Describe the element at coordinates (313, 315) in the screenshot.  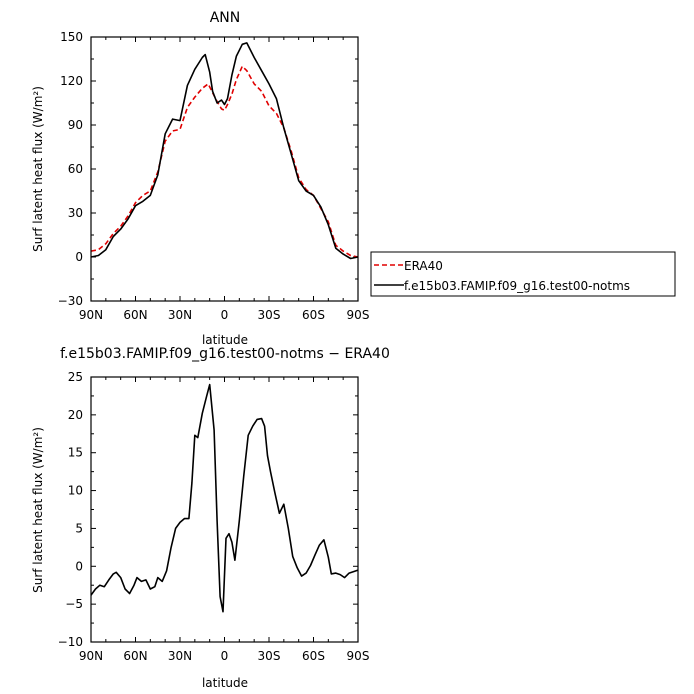
I see `top-x-tick-label: 60S` at that location.